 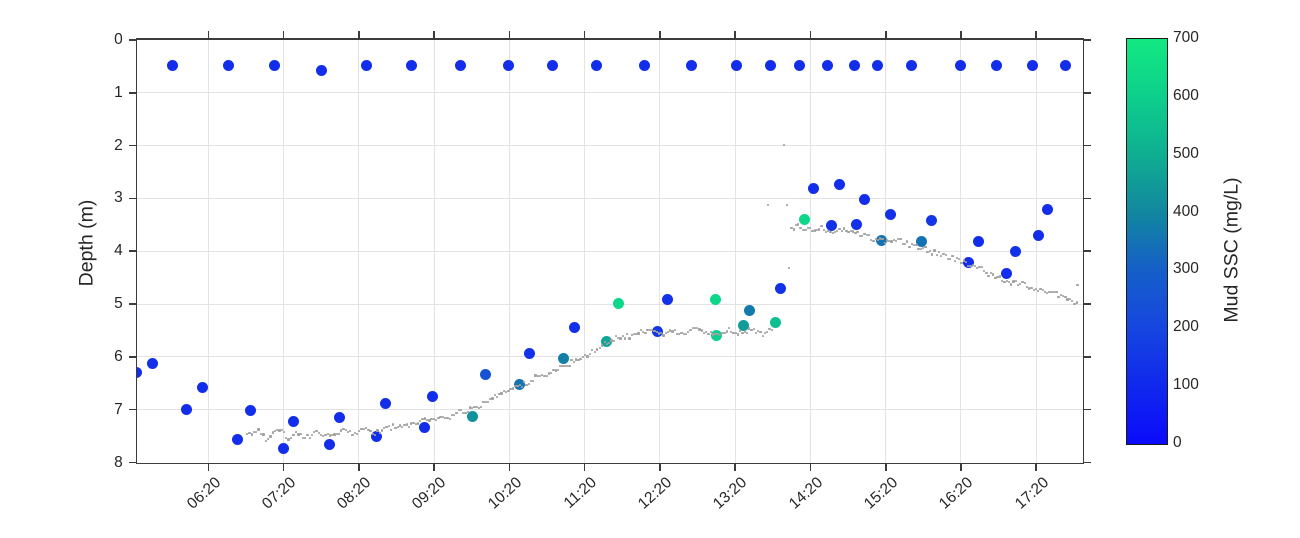 What do you see at coordinates (1186, 153) in the screenshot?
I see `colorbar-tick-label: 500` at bounding box center [1186, 153].